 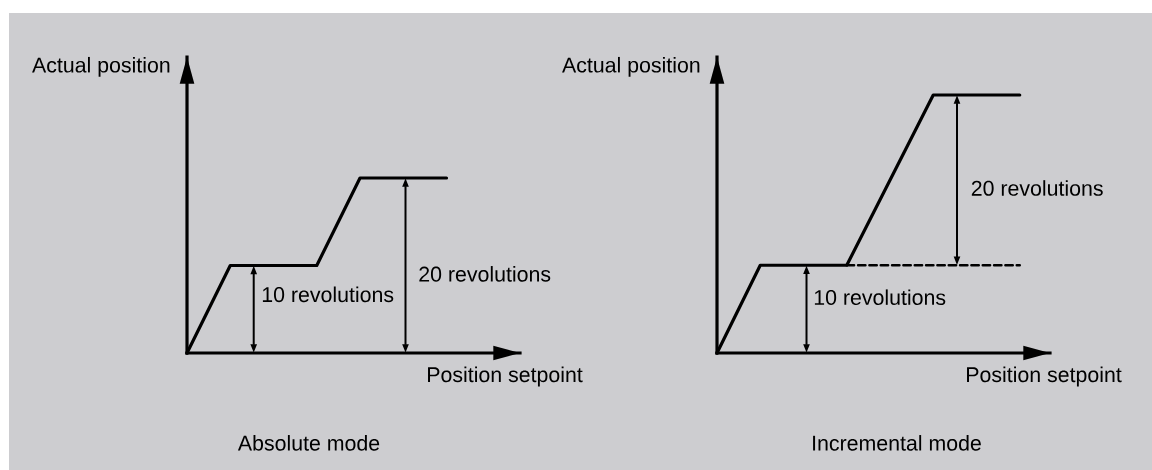 What do you see at coordinates (308, 443) in the screenshot?
I see `text: Absolute mode` at bounding box center [308, 443].